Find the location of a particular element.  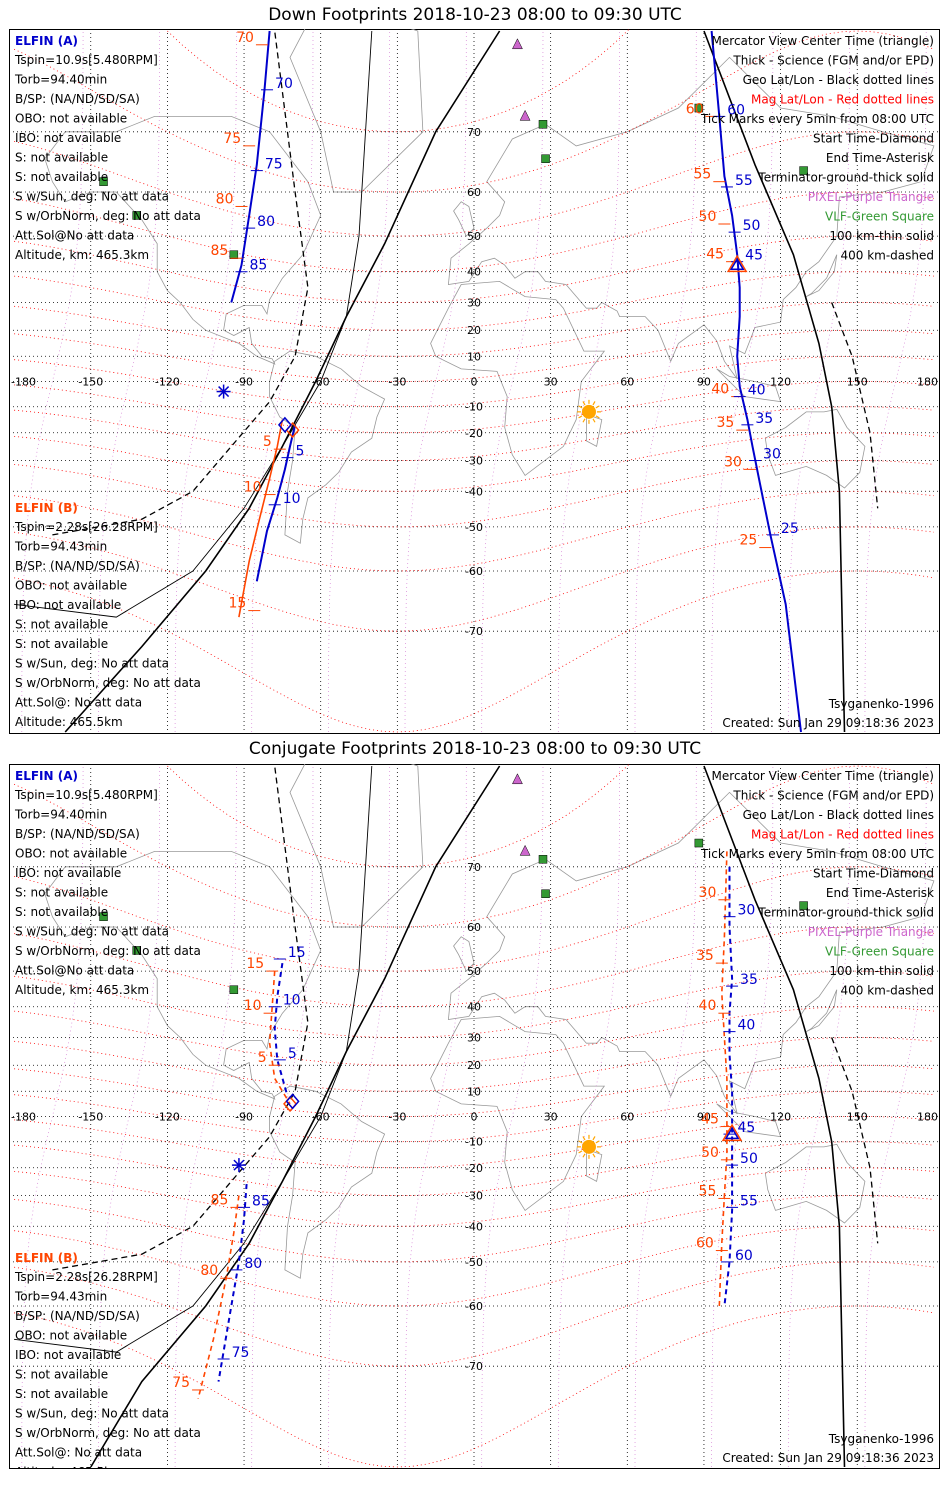

elfin-b-tick-label: 60 is located at coordinates (705, 1244).